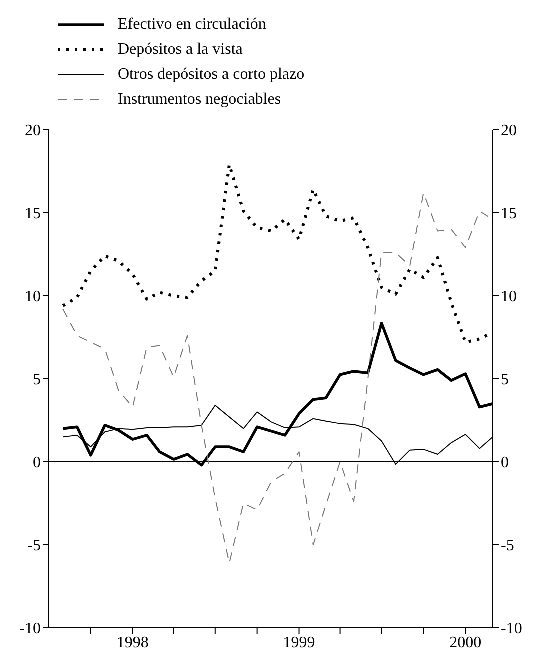 The height and width of the screenshot is (657, 535). Describe the element at coordinates (37, 380) in the screenshot. I see `y-tick-label: 5` at that location.